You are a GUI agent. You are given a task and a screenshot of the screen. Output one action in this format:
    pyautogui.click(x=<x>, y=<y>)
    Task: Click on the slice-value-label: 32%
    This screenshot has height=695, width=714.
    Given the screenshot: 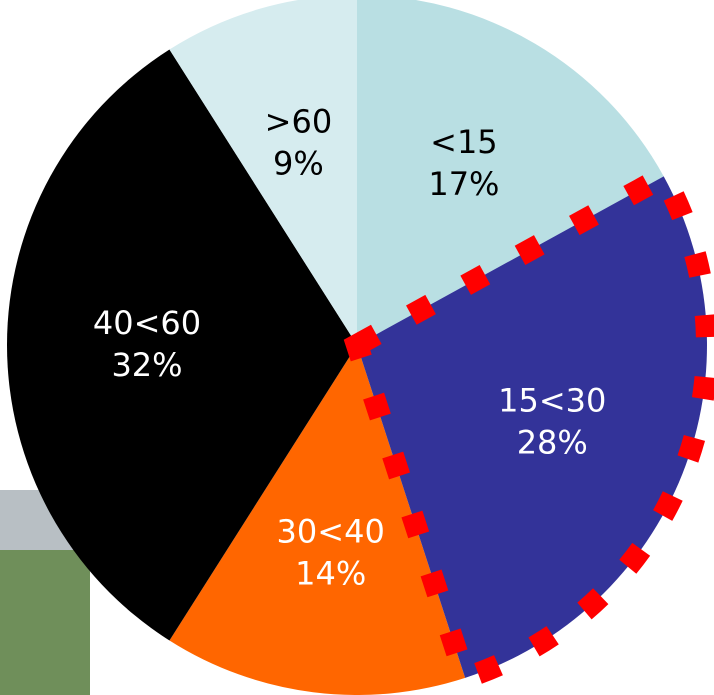 What is the action you would take?
    pyautogui.click(x=146, y=365)
    